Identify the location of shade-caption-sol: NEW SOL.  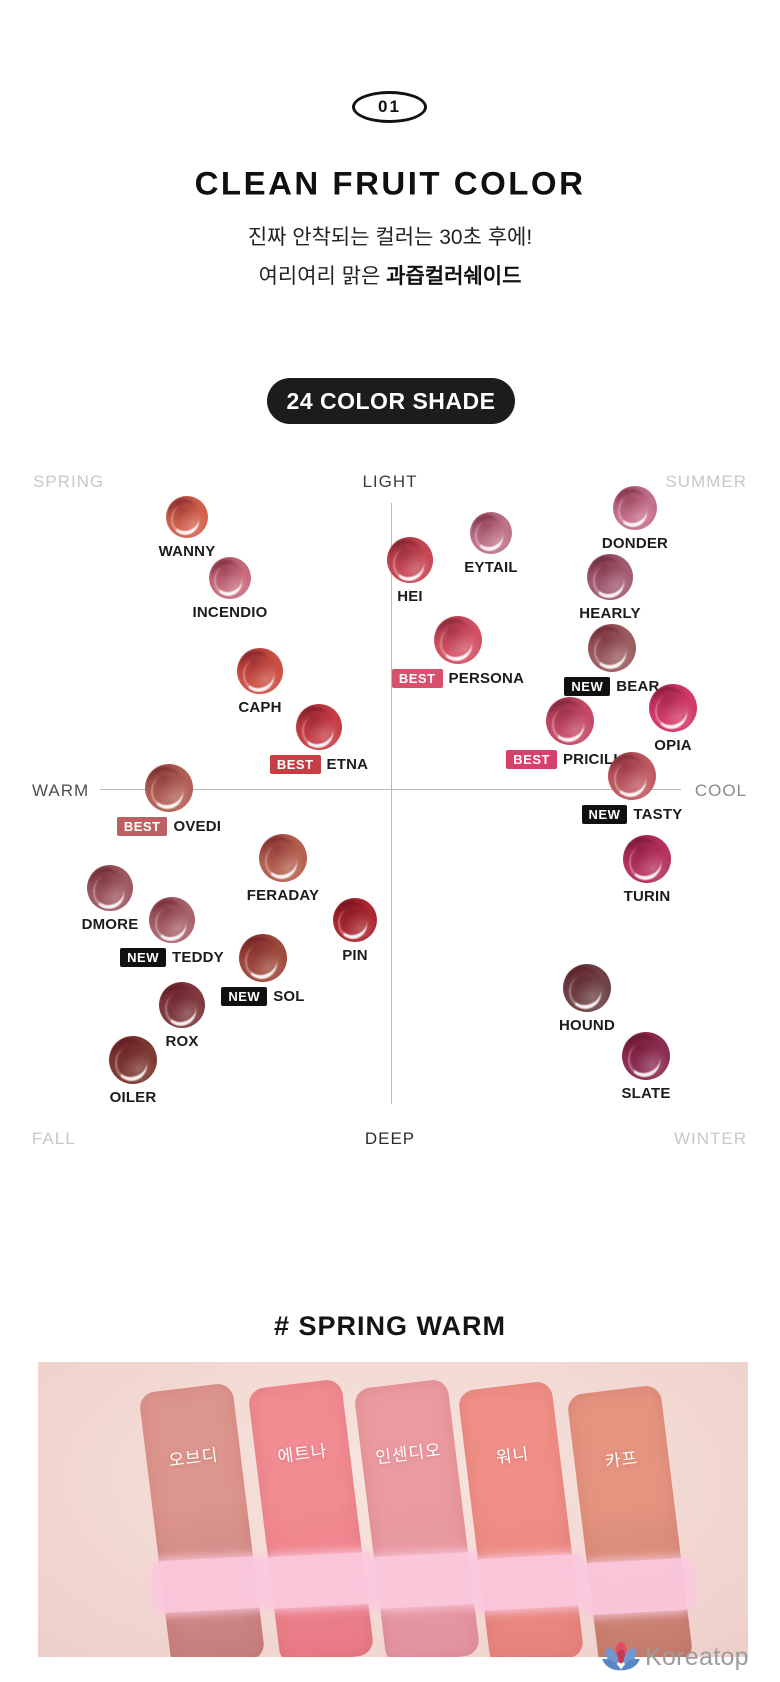
(263, 996).